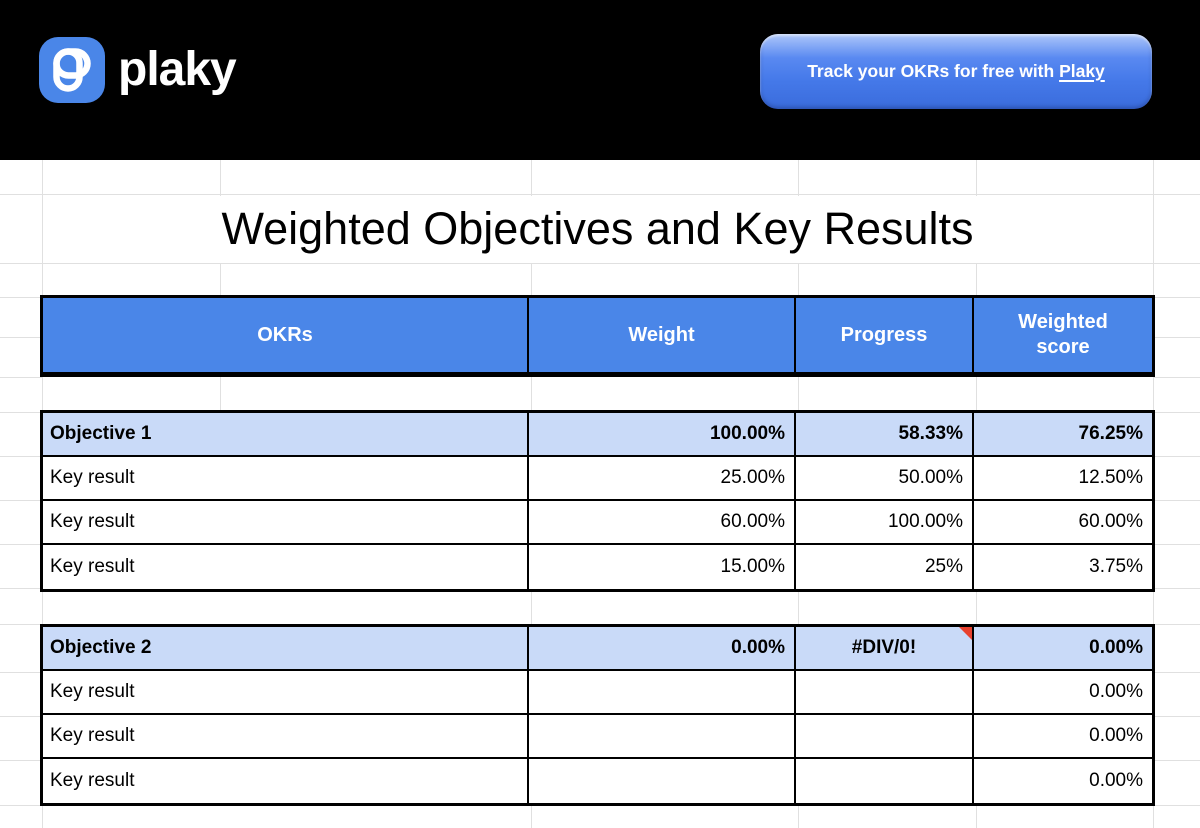 Image resolution: width=1200 pixels, height=828 pixels. I want to click on error-corner-marker-icon, so click(965, 633).